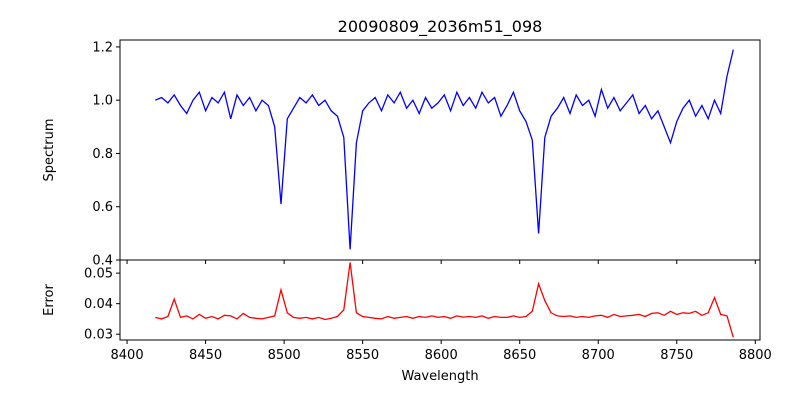  What do you see at coordinates (49, 150) in the screenshot?
I see `y-axis-label-spectrum: Spectrum` at bounding box center [49, 150].